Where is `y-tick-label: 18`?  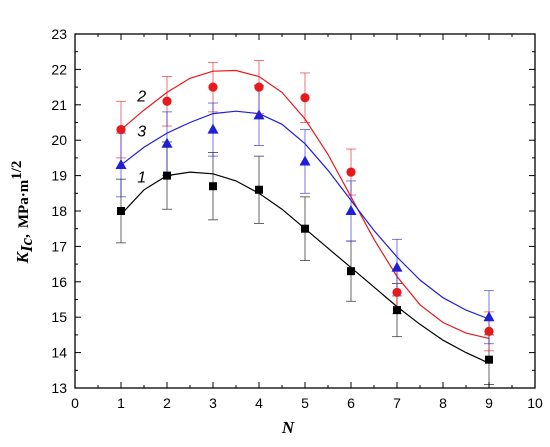 y-tick-label: 18 is located at coordinates (59, 211).